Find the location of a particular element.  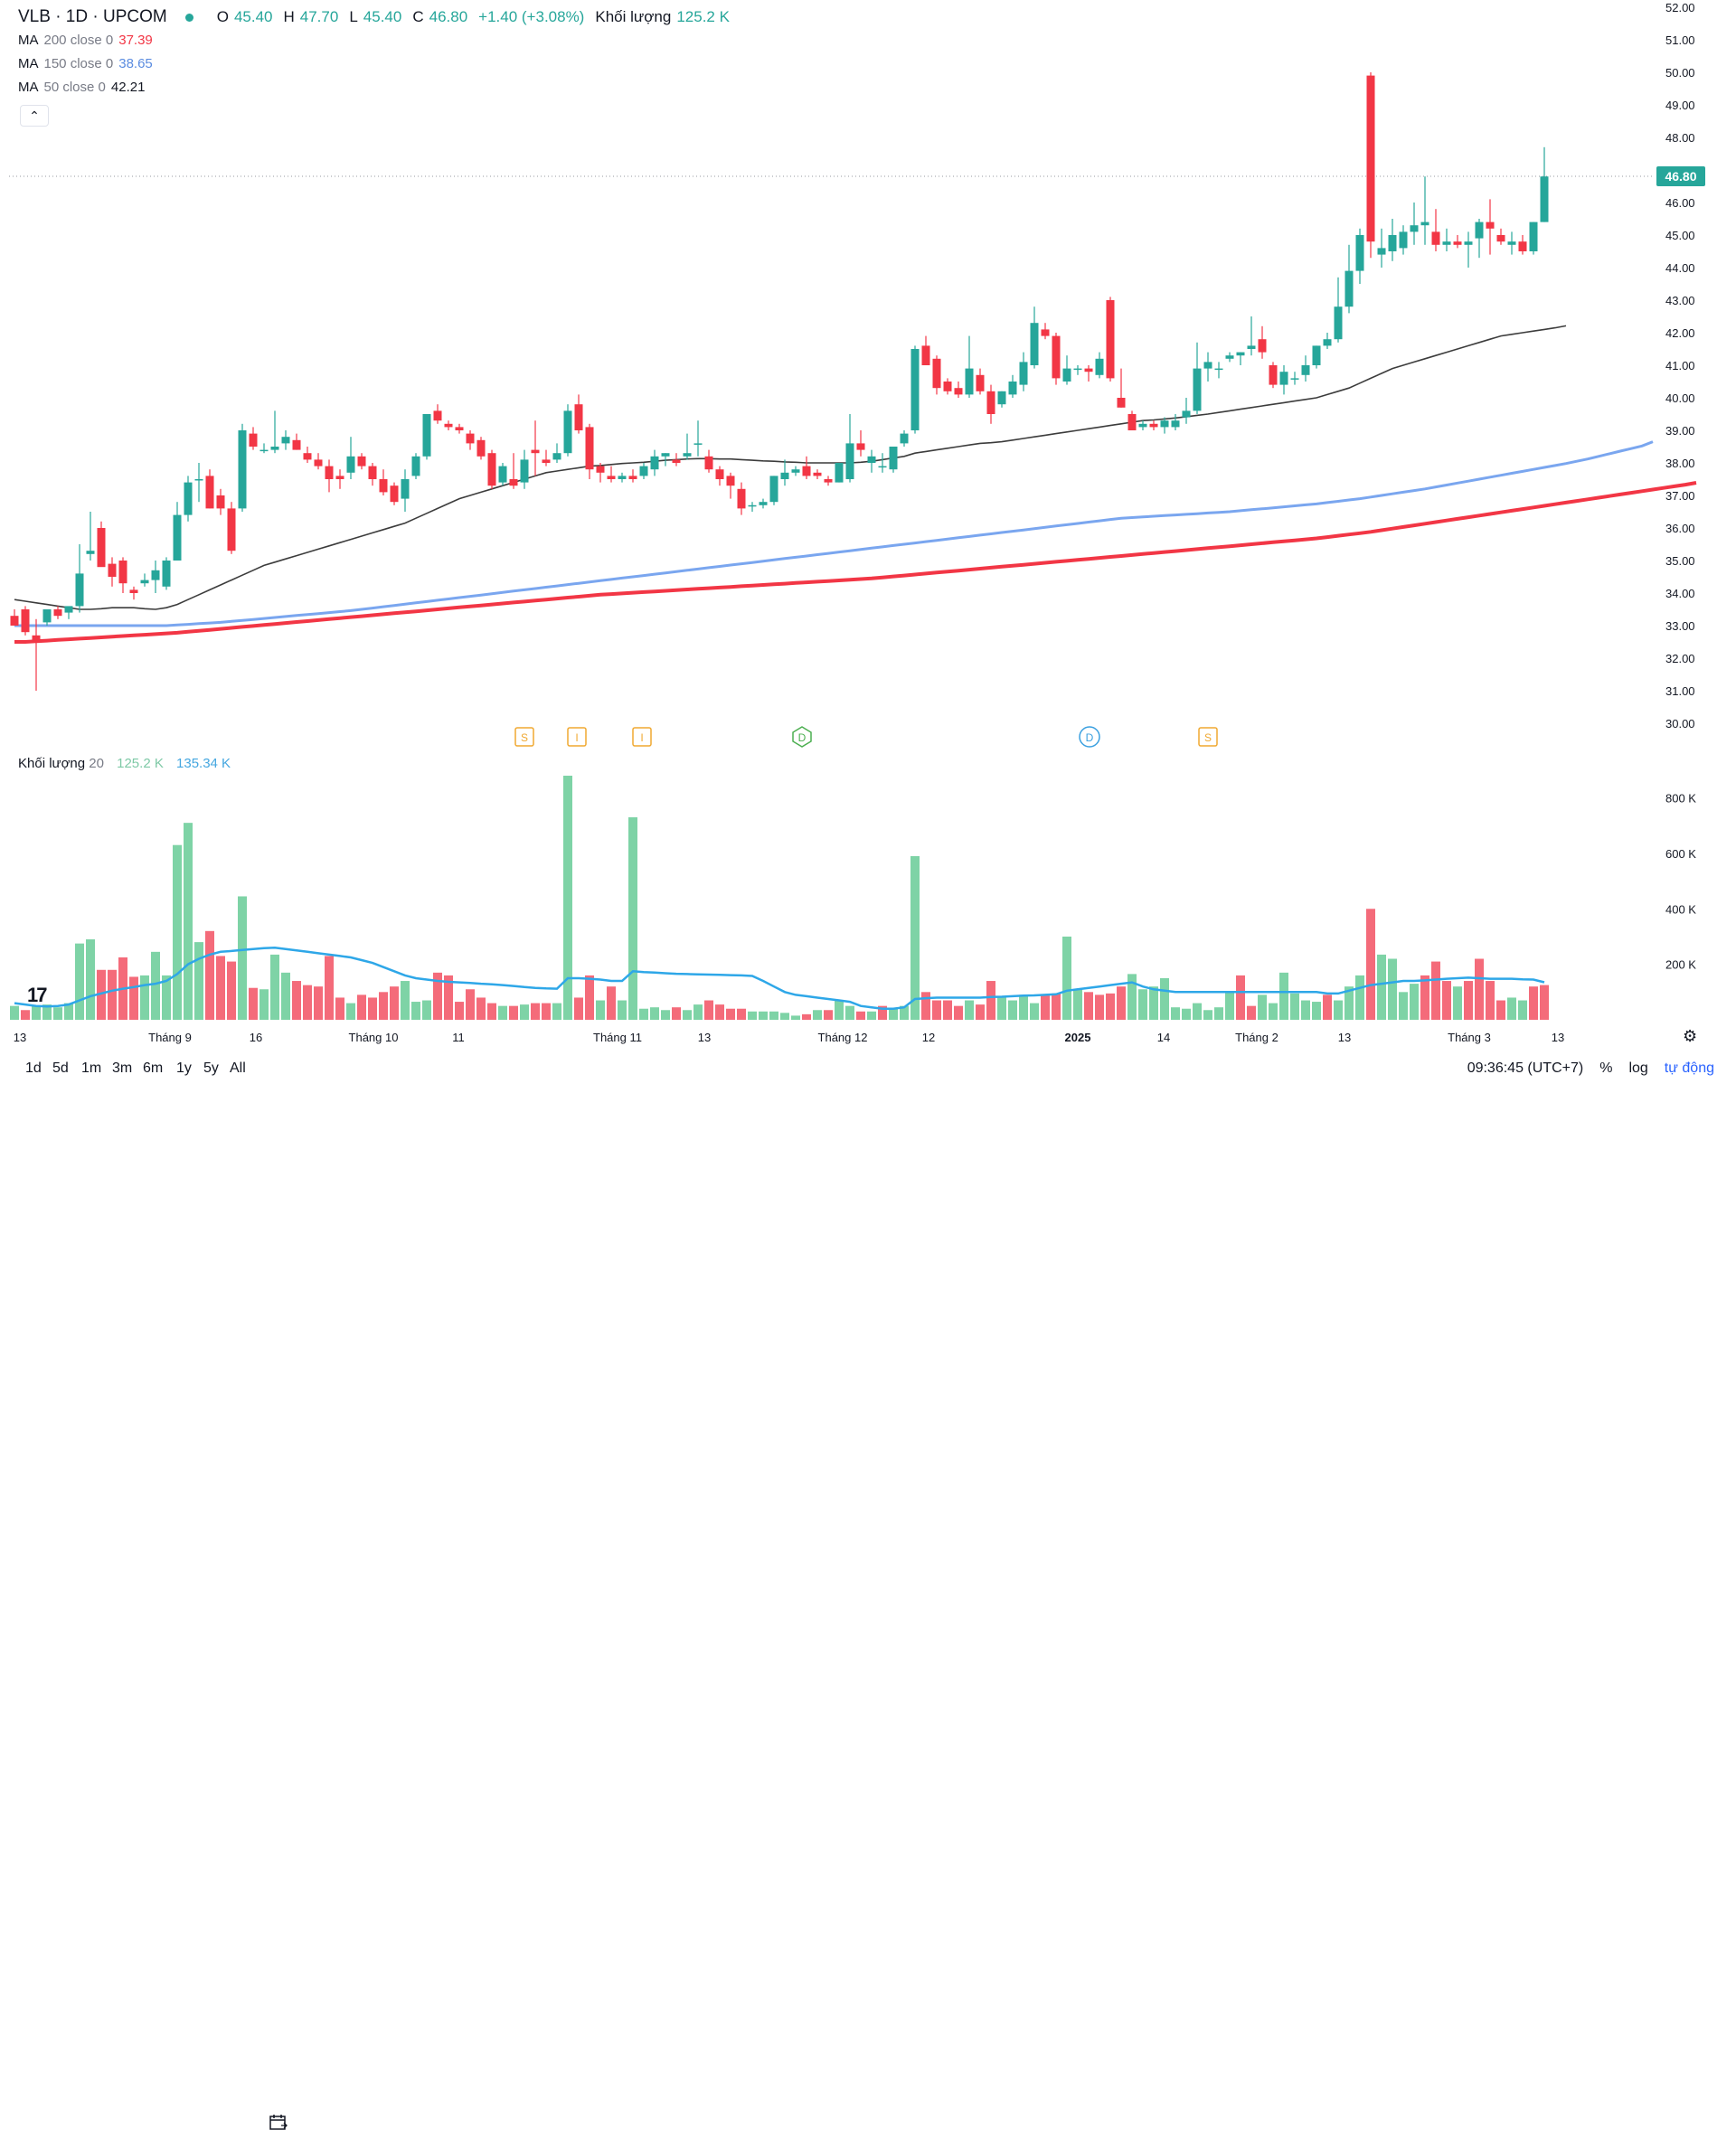

calendar-icon is located at coordinates (278, 2122).